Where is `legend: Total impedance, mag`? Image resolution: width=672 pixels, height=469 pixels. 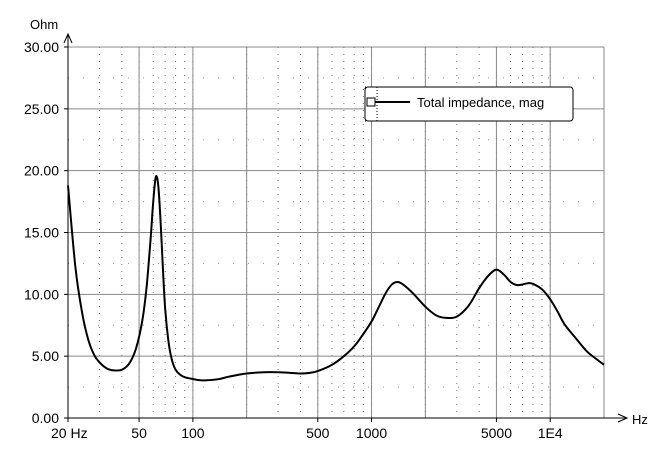
legend: Total impedance, mag is located at coordinates (469, 104).